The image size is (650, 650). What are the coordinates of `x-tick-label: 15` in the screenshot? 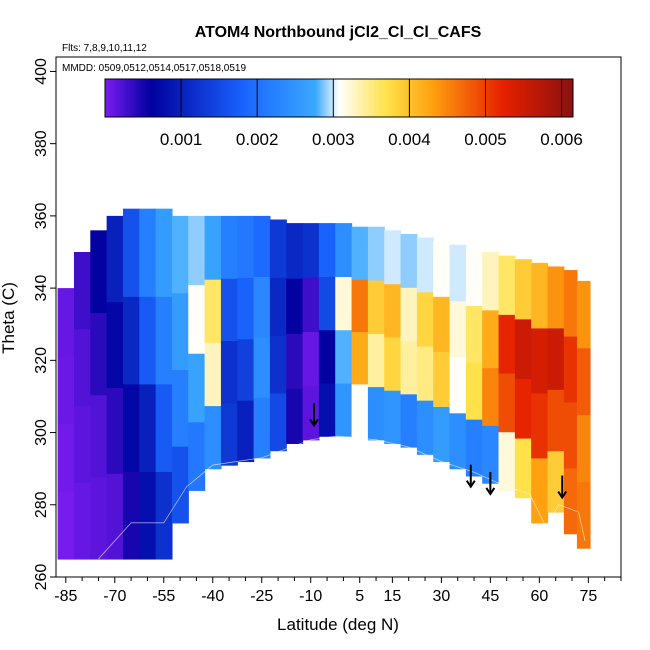 It's located at (392, 596).